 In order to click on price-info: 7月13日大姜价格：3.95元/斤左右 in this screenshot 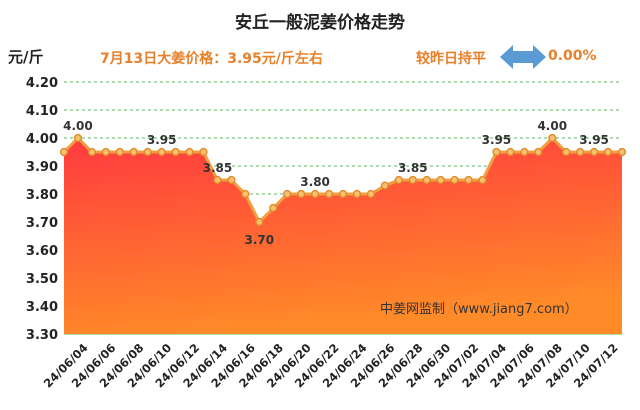, I will do `click(211, 59)`.